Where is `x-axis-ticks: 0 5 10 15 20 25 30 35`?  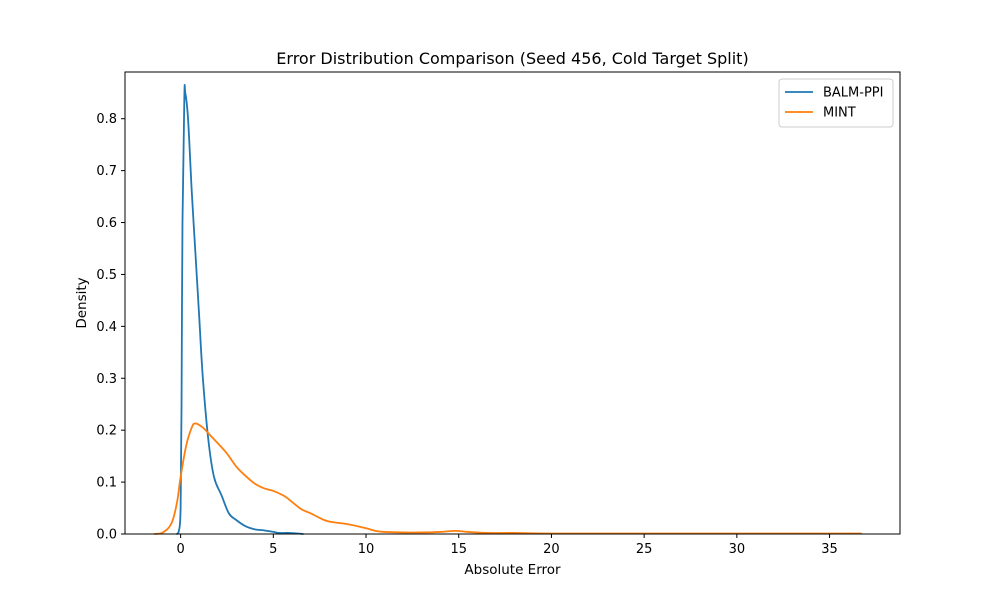
x-axis-ticks: 0 5 10 15 20 25 30 35 is located at coordinates (507, 545).